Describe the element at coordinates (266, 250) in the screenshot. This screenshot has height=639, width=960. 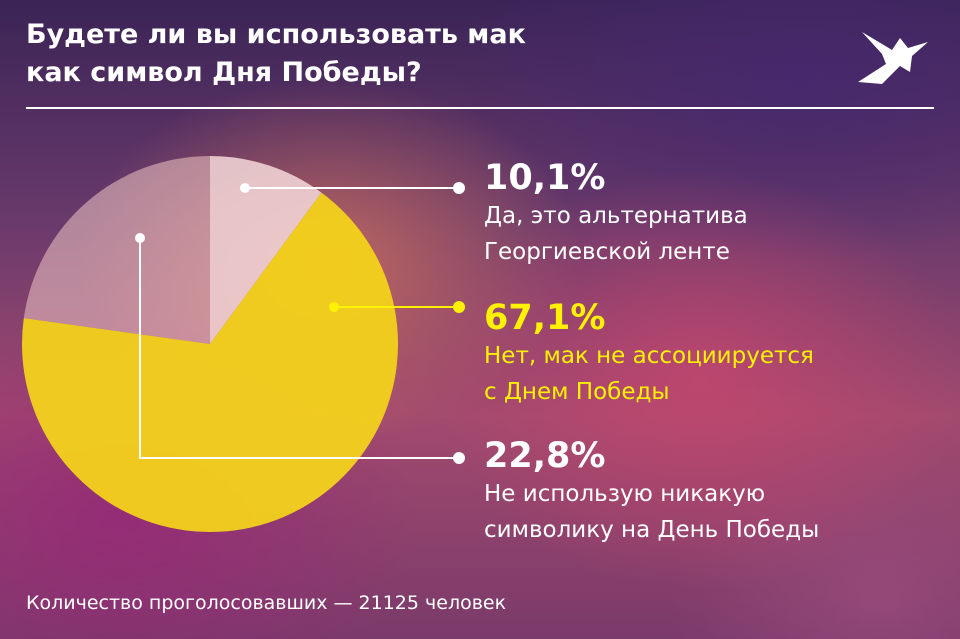
I see `pie-slice-yes` at that location.